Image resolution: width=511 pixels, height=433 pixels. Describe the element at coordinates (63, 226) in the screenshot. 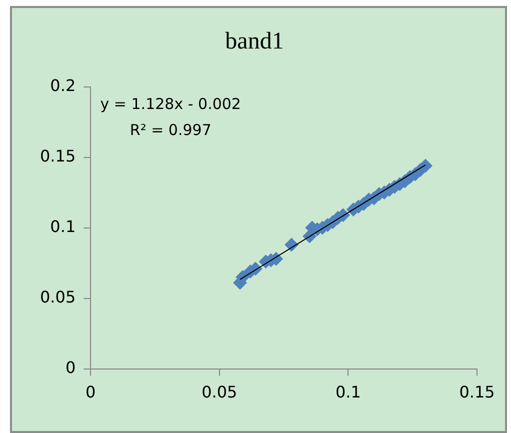

I see `y-tick-label: 0.1` at that location.